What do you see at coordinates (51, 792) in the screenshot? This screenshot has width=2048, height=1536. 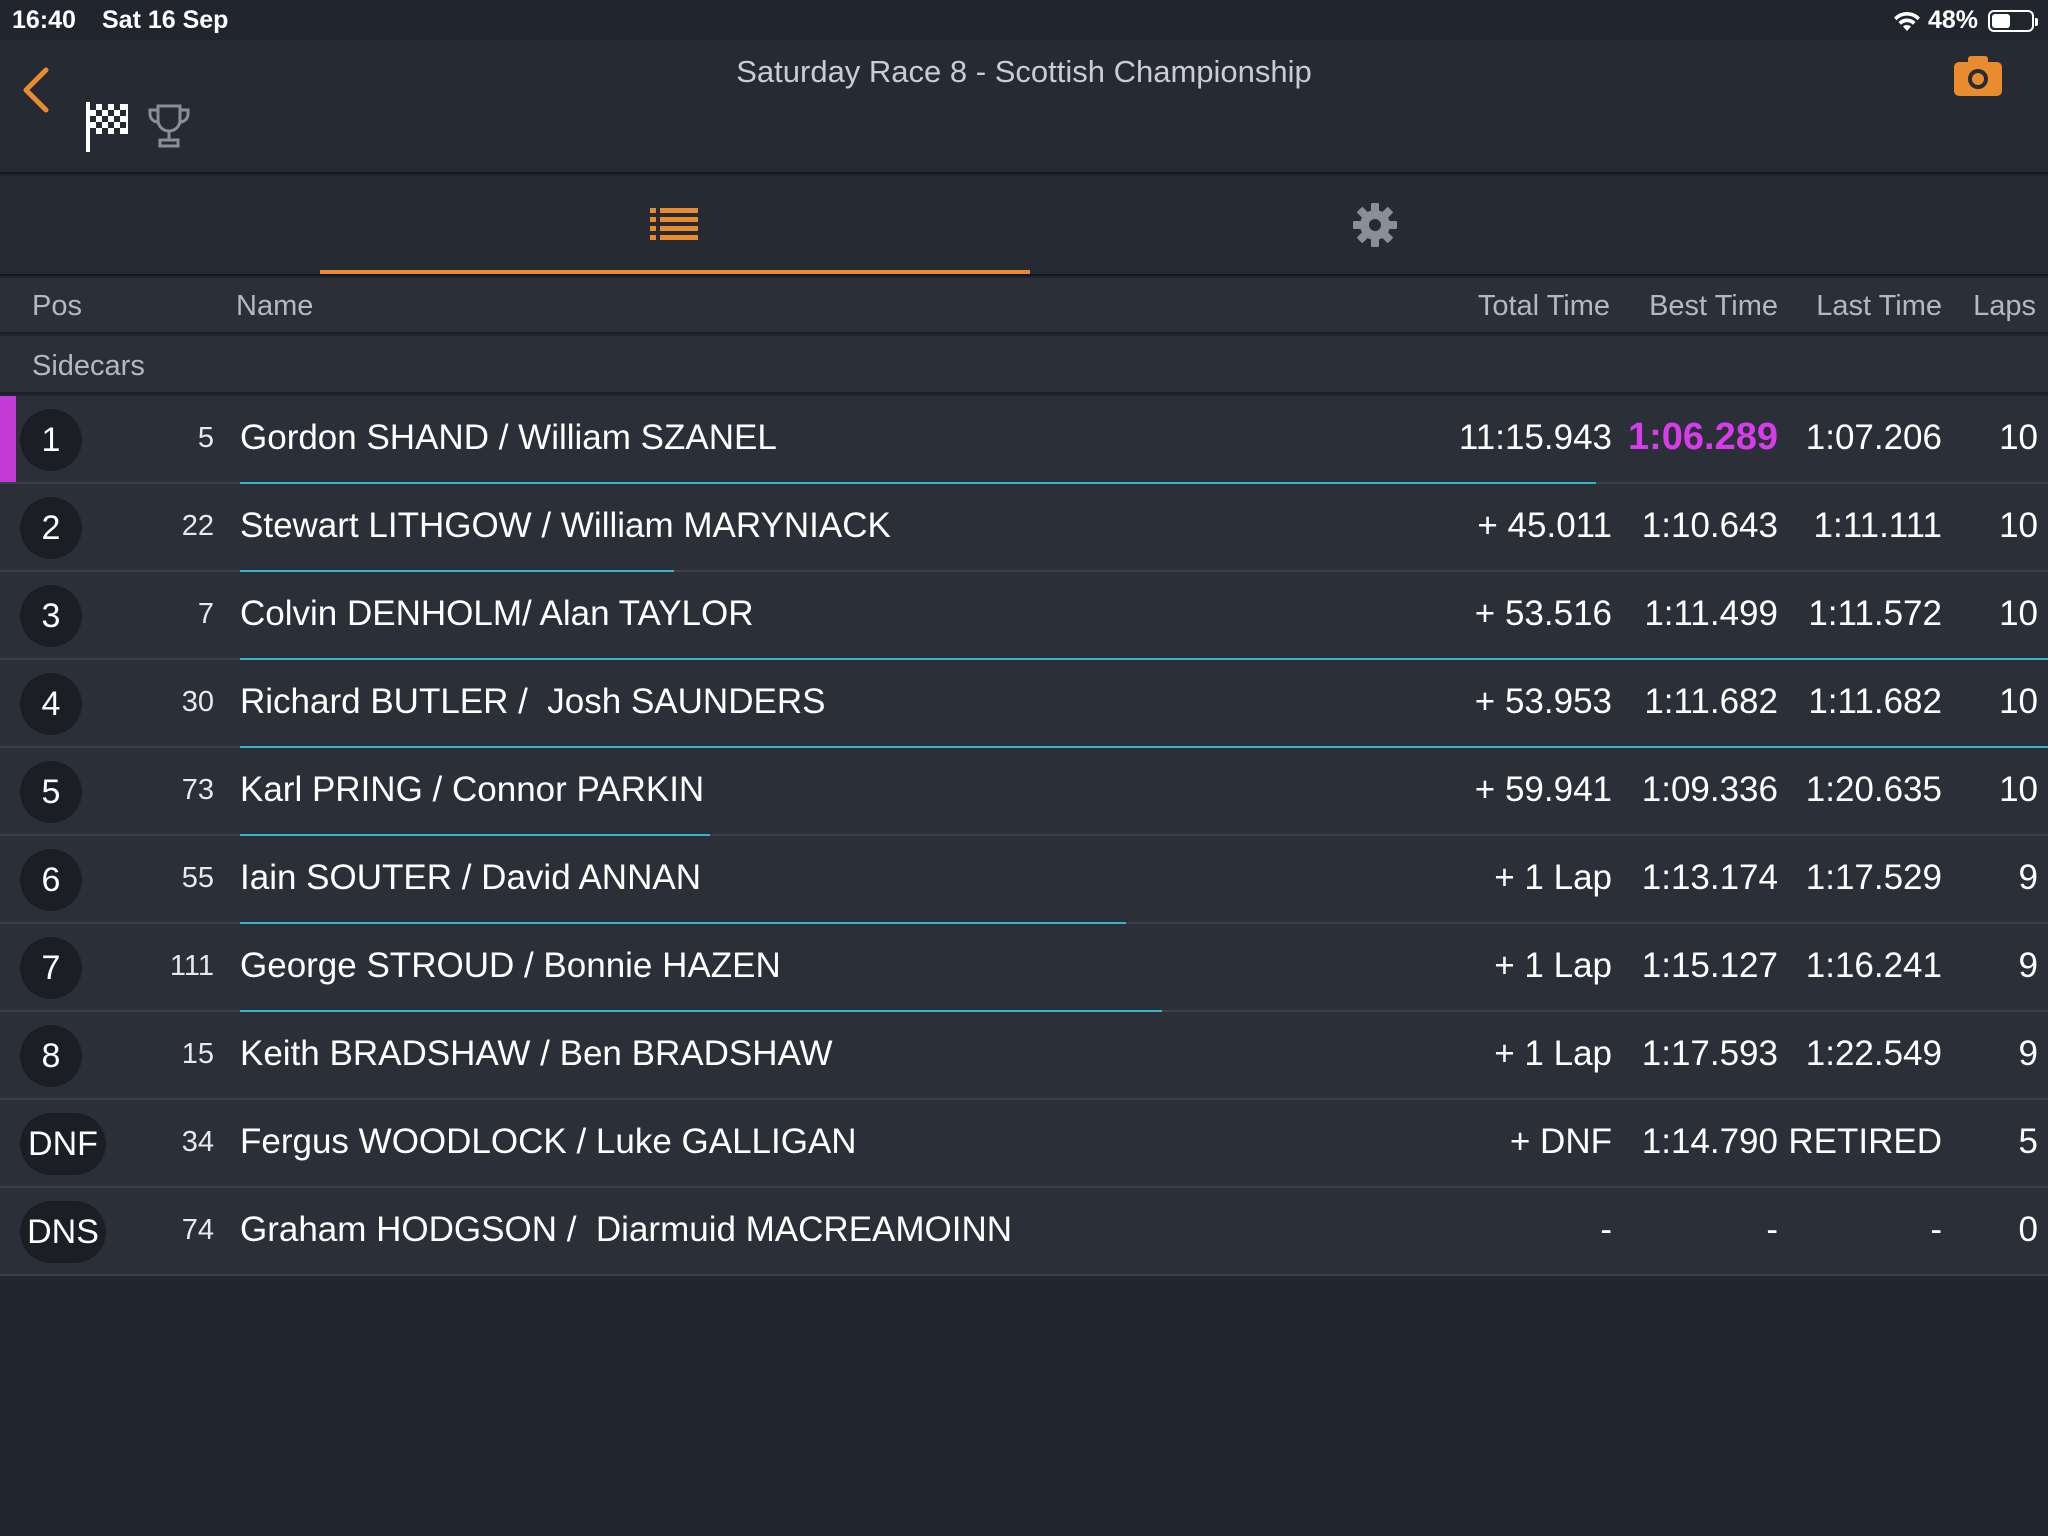 I see `position-badge: 5` at bounding box center [51, 792].